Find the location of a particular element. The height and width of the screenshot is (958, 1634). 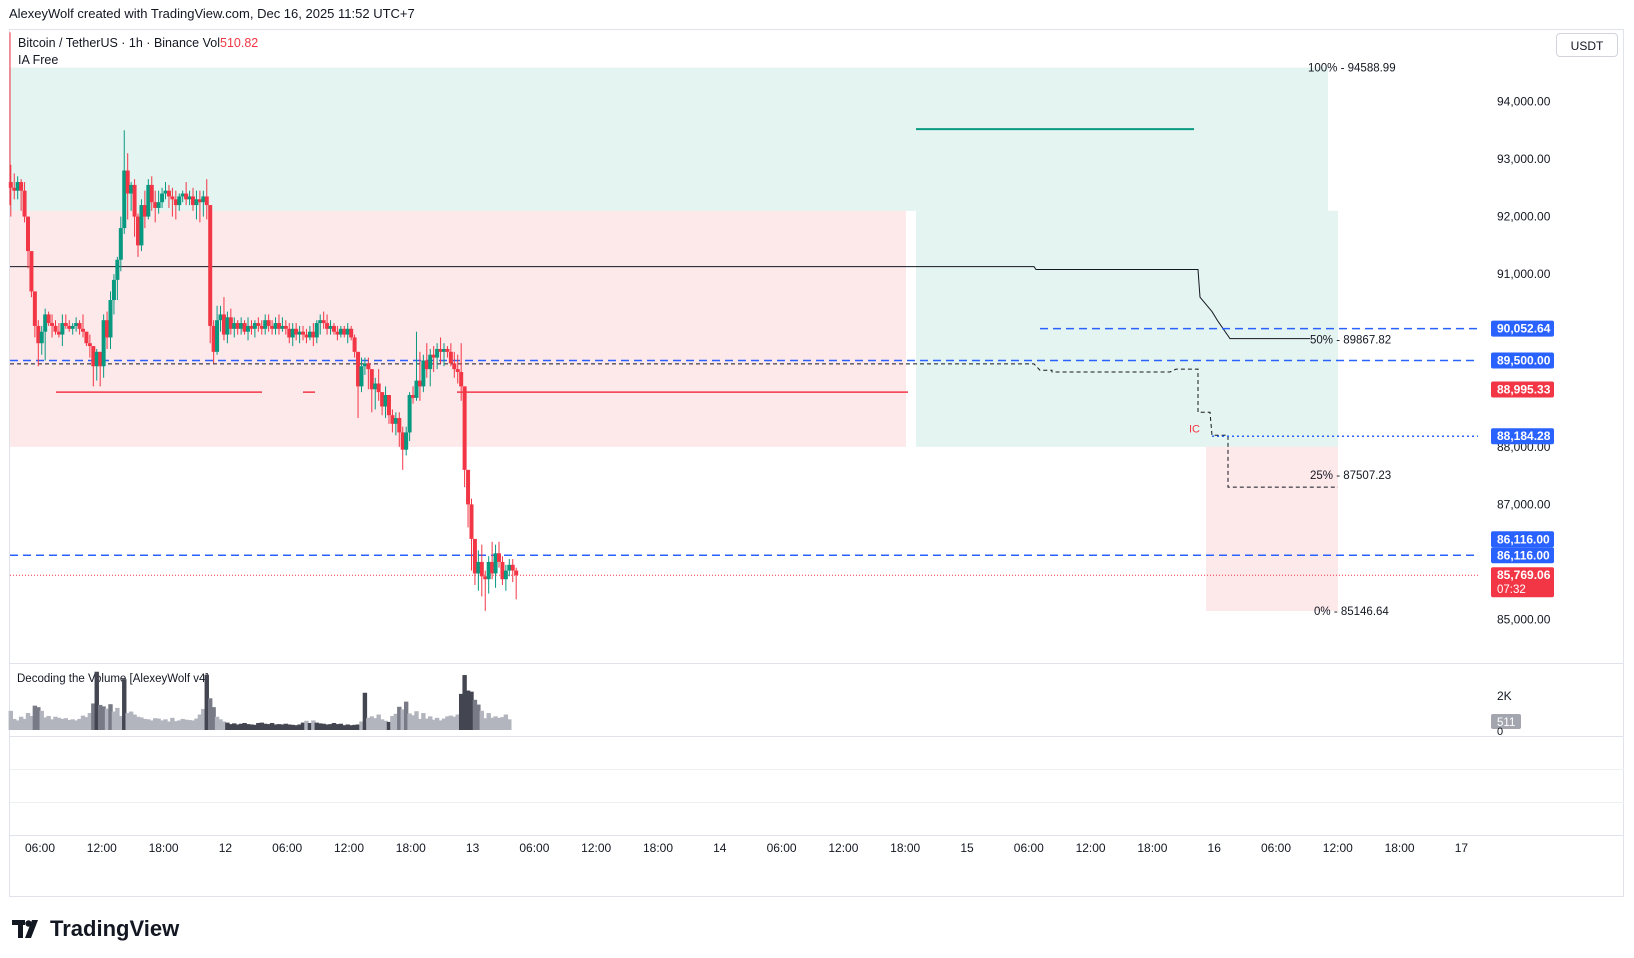

x-tick-label: 12:00 is located at coordinates (843, 848).